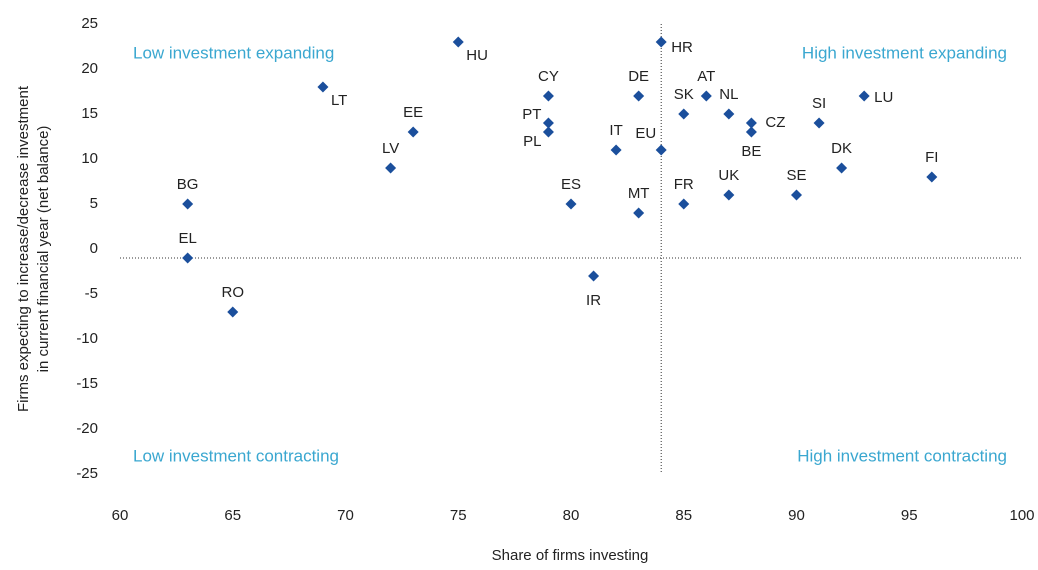  Describe the element at coordinates (682, 47) in the screenshot. I see `point-label: HR` at that location.